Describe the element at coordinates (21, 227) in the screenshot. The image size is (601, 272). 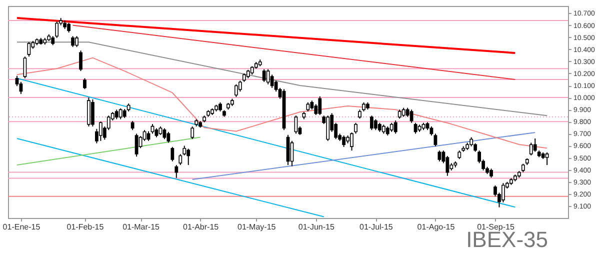
I see `x-tick-label: 01-Ene-15` at that location.